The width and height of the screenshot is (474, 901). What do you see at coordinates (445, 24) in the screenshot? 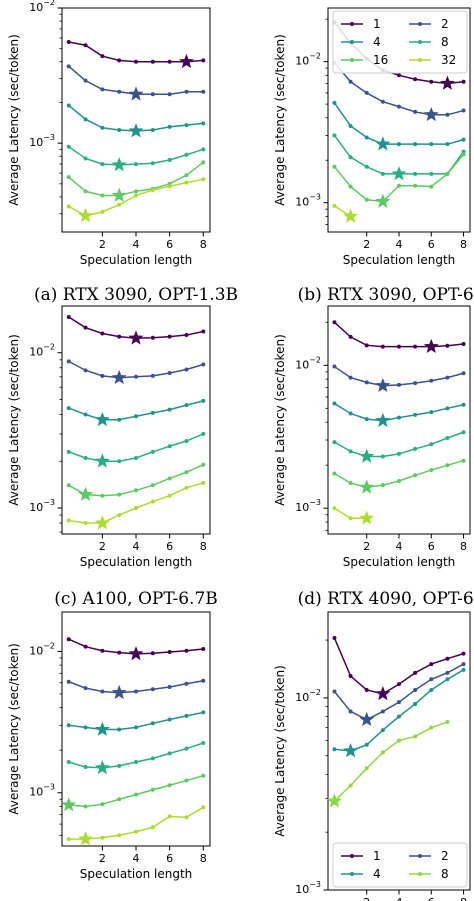
I see `legend-label: 2` at bounding box center [445, 24].